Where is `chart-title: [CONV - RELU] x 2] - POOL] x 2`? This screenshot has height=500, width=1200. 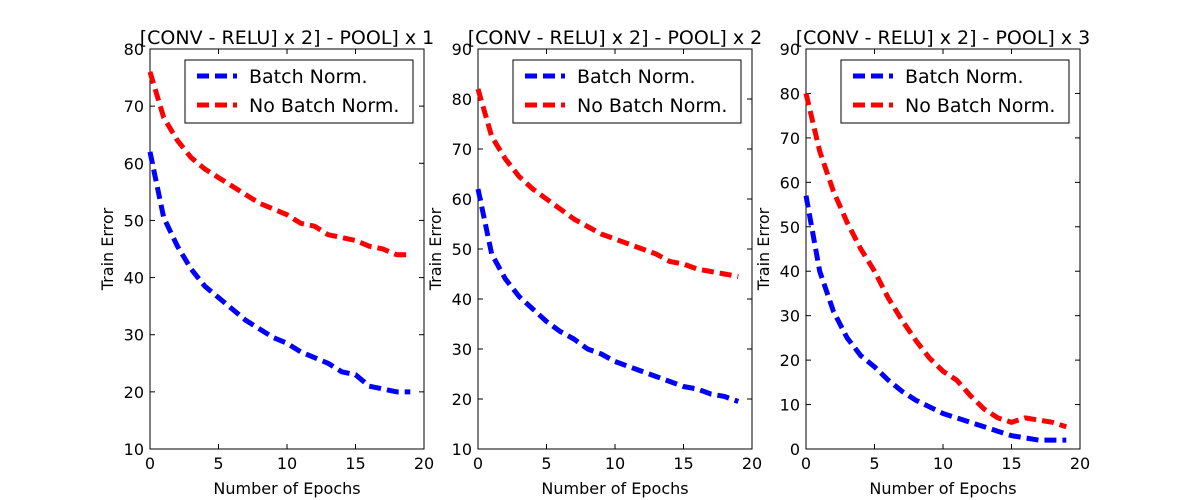 chart-title: [CONV - RELU] x 2] - POOL] x 2 is located at coordinates (615, 38).